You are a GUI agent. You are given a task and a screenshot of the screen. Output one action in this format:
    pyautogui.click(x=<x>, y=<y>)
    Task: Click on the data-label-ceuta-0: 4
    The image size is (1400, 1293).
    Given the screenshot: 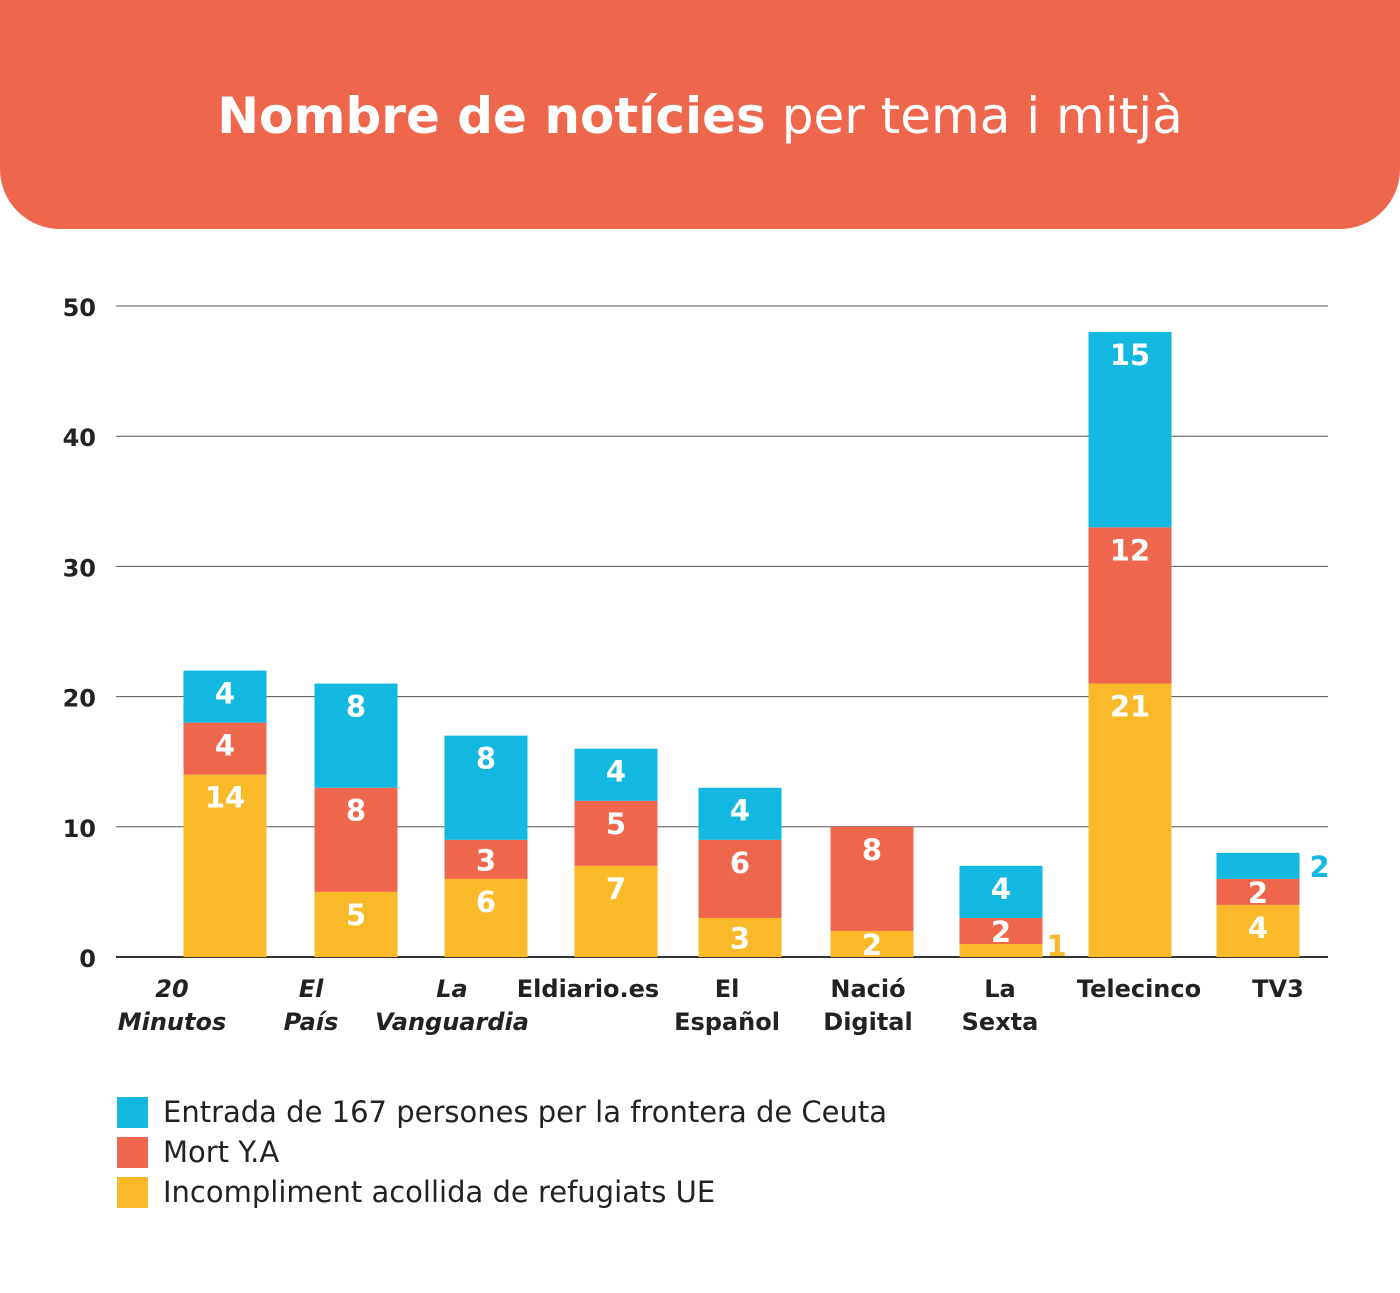 What is the action you would take?
    pyautogui.click(x=225, y=694)
    